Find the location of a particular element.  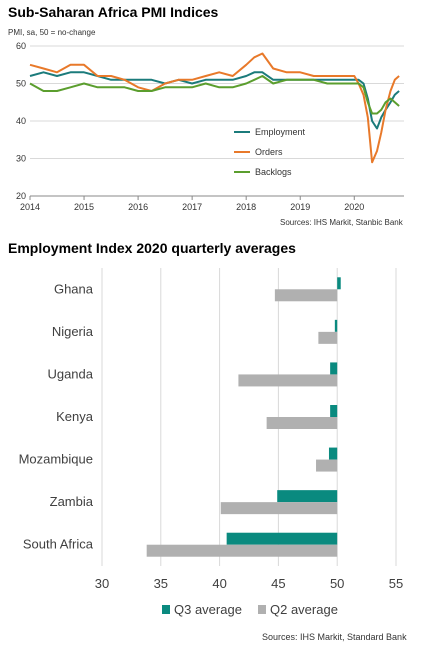

x-tick-label: 50 is located at coordinates (337, 583).